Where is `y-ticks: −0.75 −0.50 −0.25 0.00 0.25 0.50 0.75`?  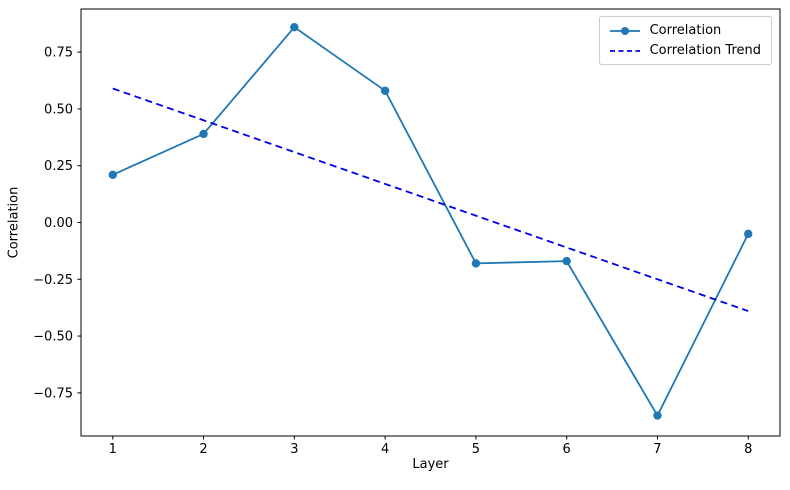
y-ticks: −0.75 −0.50 −0.25 0.00 0.25 0.50 0.75 is located at coordinates (57, 223).